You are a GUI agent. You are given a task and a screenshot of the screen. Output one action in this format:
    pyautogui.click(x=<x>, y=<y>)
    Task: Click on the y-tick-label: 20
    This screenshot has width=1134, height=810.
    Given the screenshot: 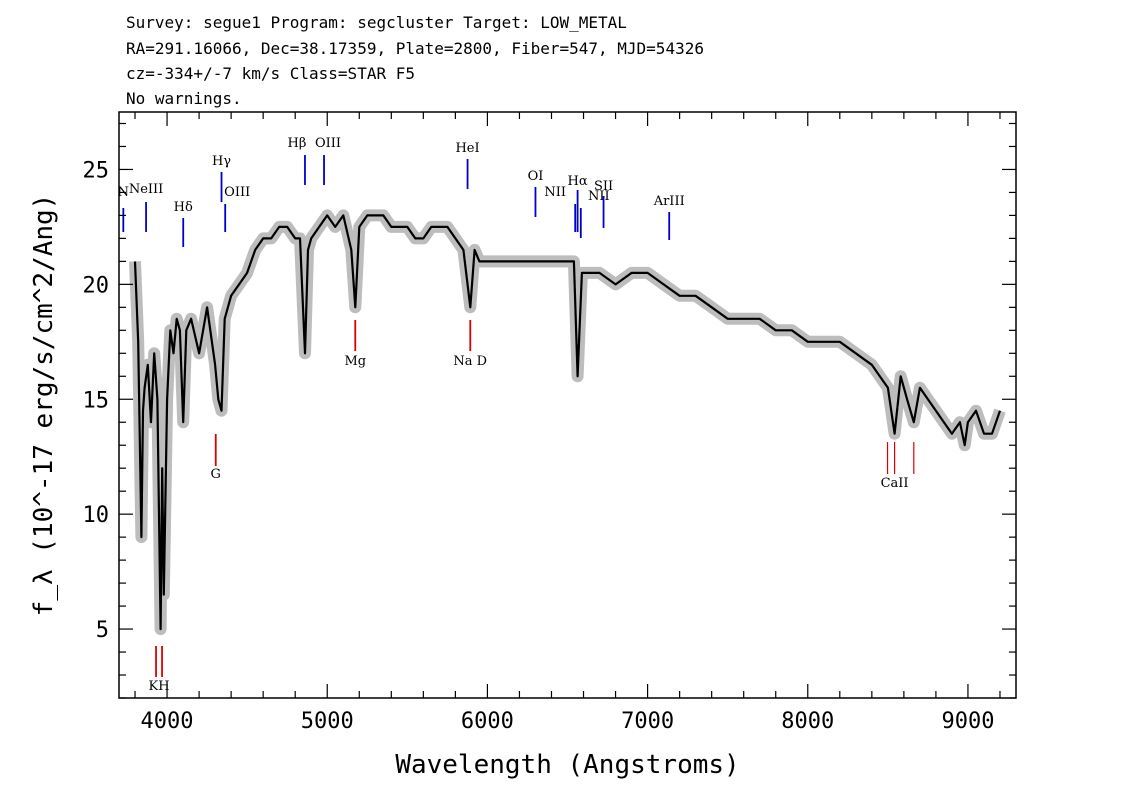 What is the action you would take?
    pyautogui.click(x=96, y=285)
    